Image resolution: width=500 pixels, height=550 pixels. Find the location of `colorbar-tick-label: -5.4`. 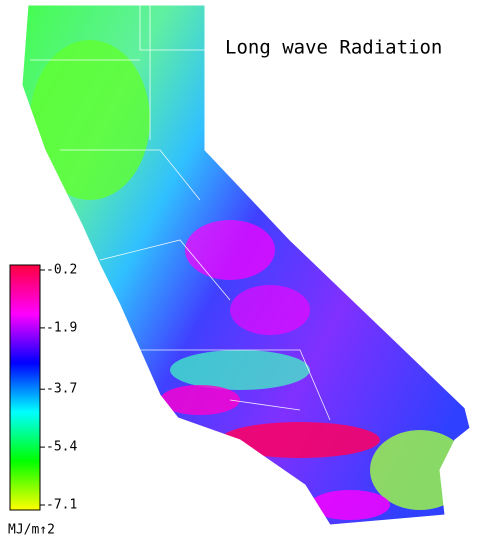

colorbar-tick-label: -5.4 is located at coordinates (61, 447).